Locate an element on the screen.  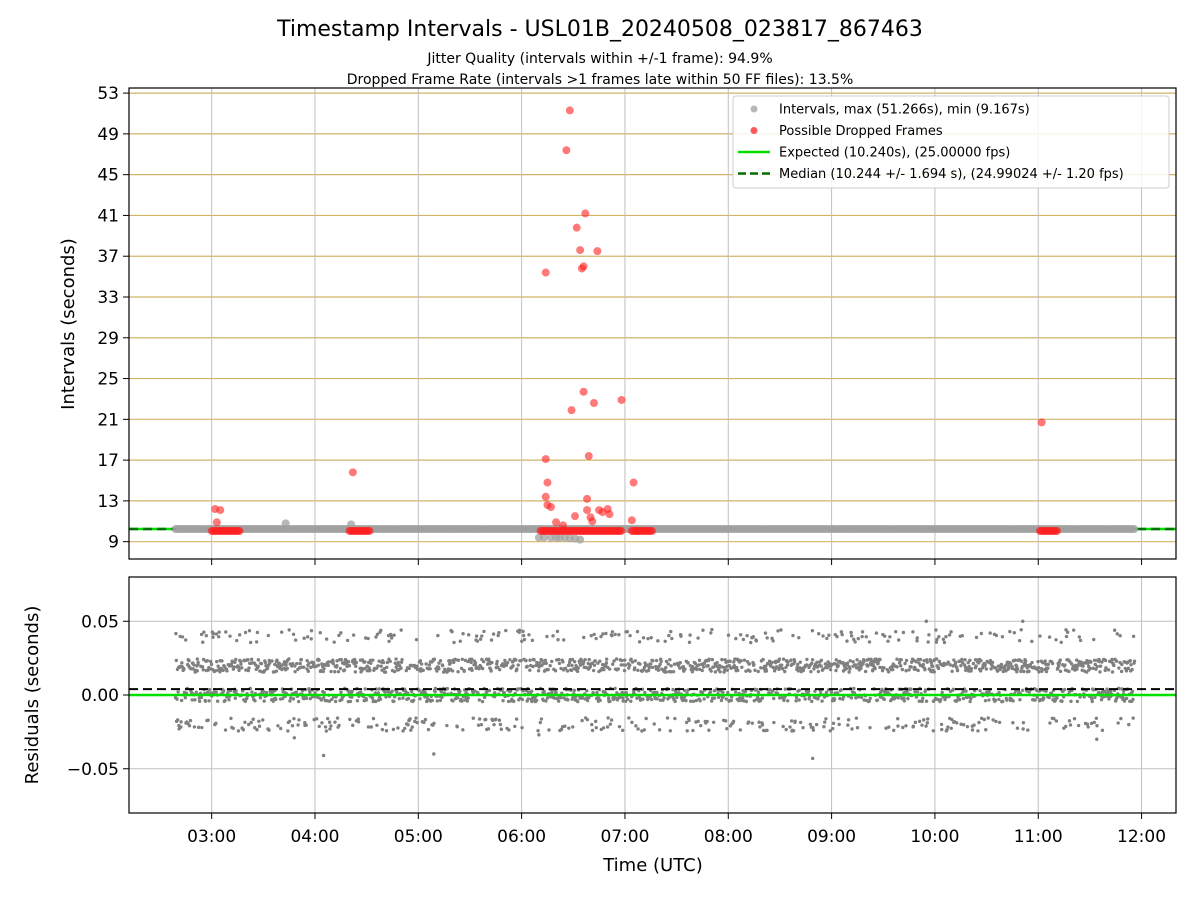
interval-point is located at coordinates (1134, 529).